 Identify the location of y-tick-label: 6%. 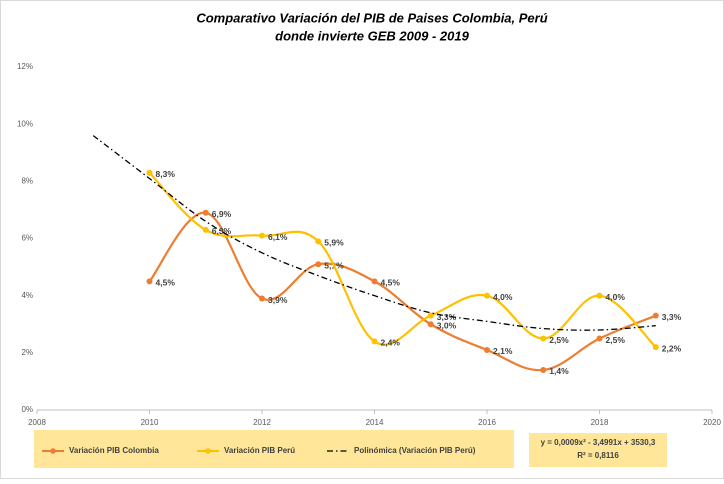
(27, 238).